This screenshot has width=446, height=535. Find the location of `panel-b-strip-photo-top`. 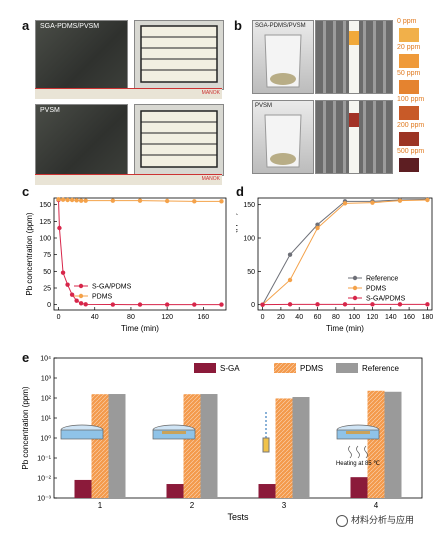

panel-b-strip-photo-top is located at coordinates (354, 57).